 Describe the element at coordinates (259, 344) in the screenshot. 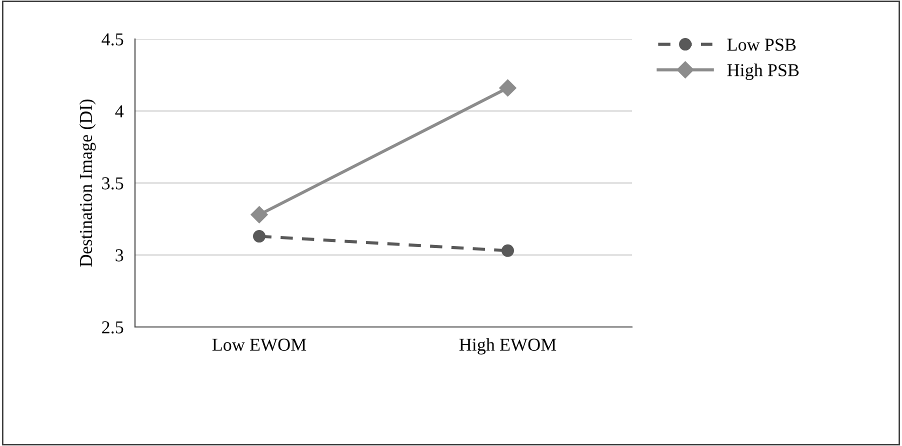

I see `x-tick-label: Low EWOM` at that location.